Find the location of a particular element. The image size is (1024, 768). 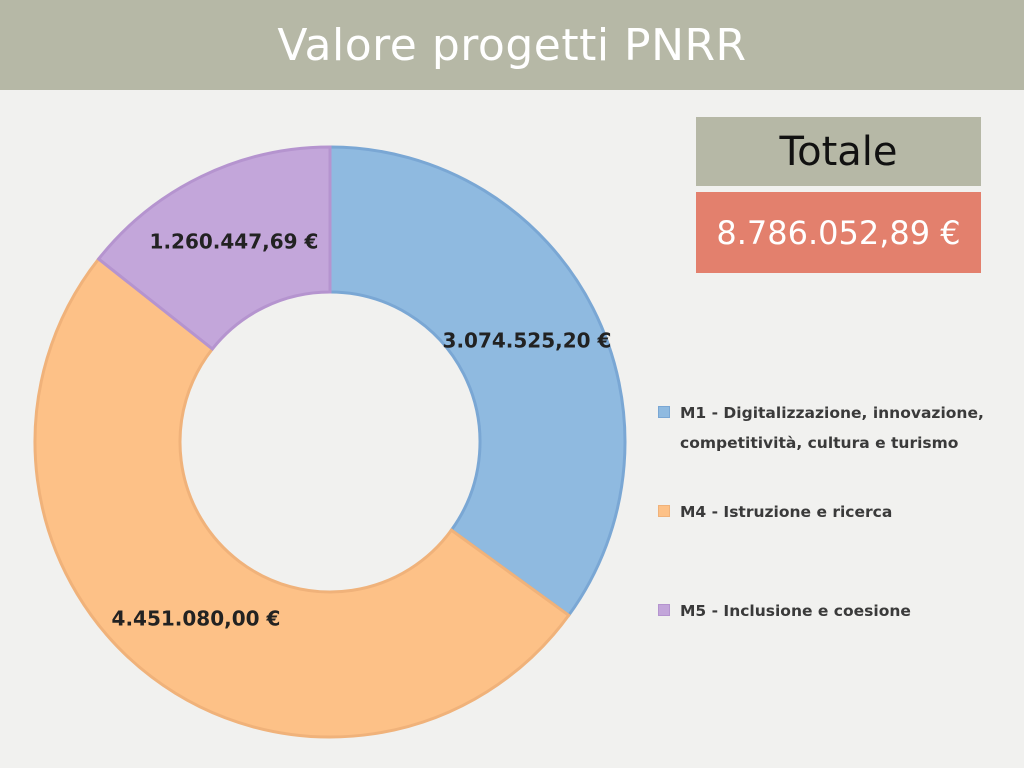

legend-label-m4: M4 - Istruzione e ricerca is located at coordinates (786, 512).